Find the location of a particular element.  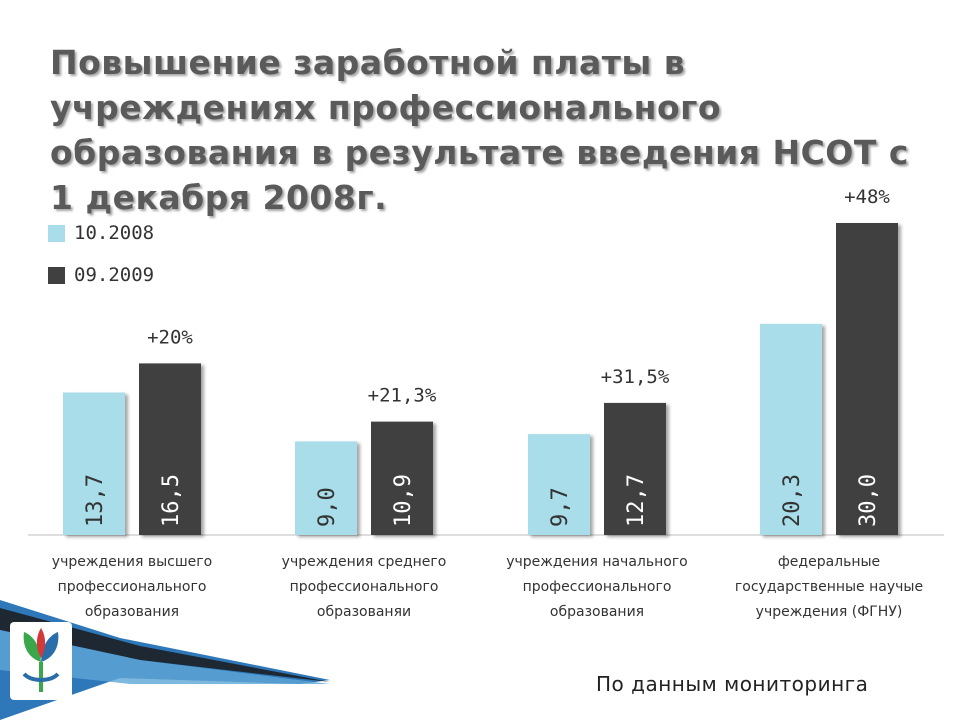

data-label-federal-research-series-1: 20,3 is located at coordinates (792, 500).